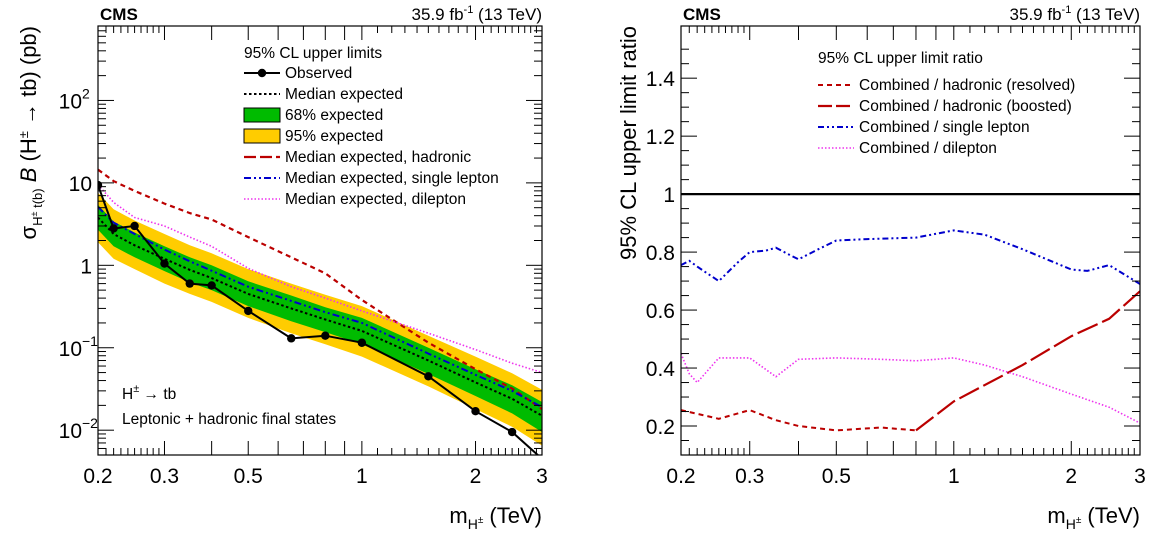 This screenshot has width=1153, height=535. I want to click on lumi-value: 35.9 fb, so click(1036, 14).